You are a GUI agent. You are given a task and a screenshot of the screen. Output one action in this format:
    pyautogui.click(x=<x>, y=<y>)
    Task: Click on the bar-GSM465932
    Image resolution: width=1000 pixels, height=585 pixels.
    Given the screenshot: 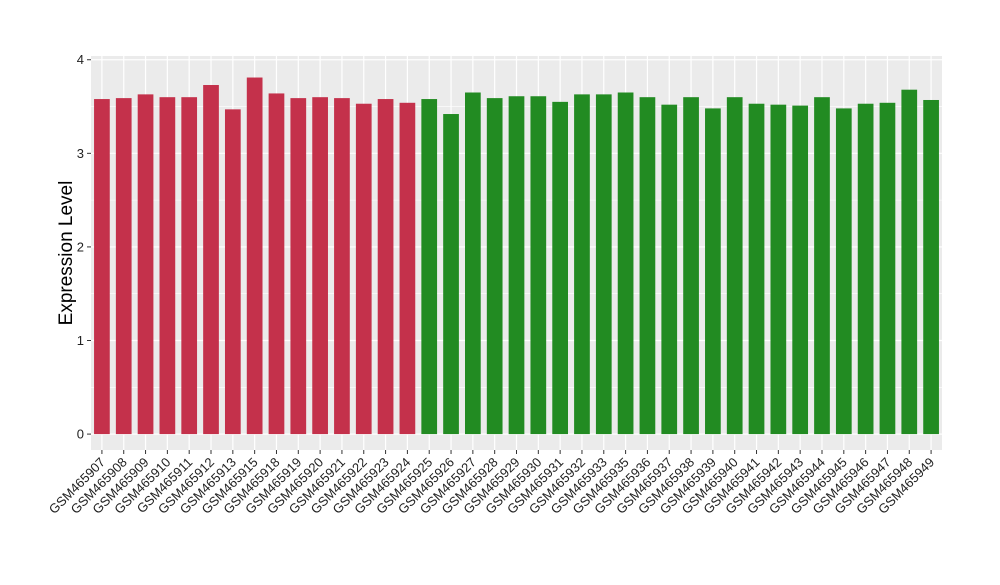 What is the action you would take?
    pyautogui.click(x=582, y=264)
    